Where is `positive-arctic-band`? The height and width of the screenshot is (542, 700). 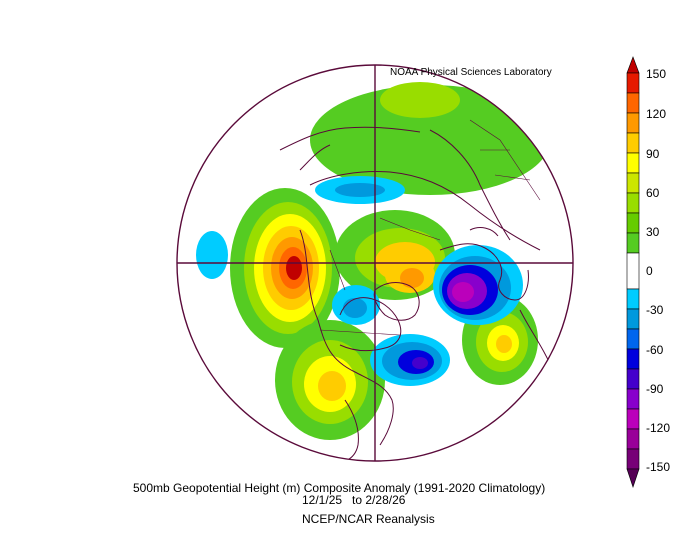 positive-arctic-band is located at coordinates (430, 191).